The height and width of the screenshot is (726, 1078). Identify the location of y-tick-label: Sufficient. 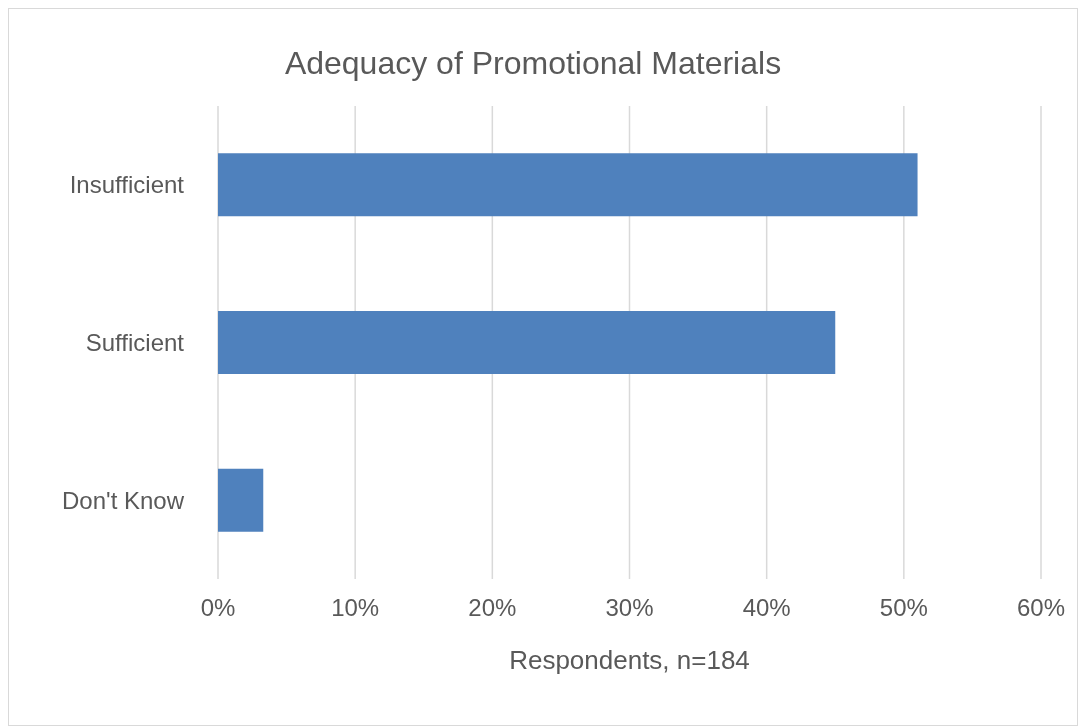
(135, 343).